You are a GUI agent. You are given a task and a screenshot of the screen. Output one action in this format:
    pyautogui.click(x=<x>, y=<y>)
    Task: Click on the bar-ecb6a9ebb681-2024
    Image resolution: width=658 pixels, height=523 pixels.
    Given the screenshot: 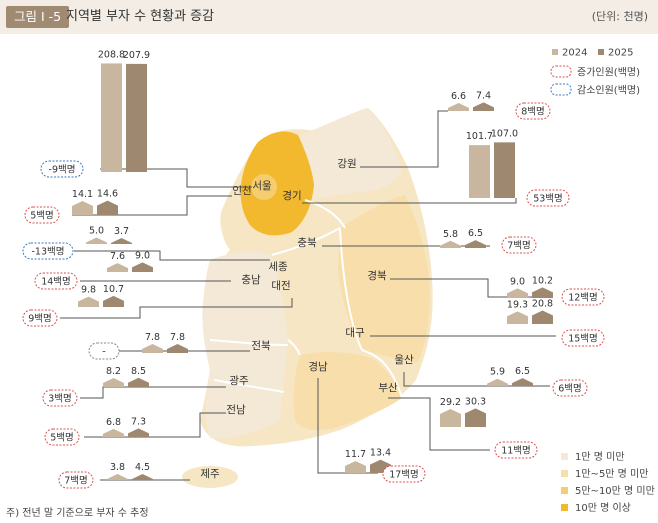 What is the action you would take?
    pyautogui.click(x=450, y=244)
    